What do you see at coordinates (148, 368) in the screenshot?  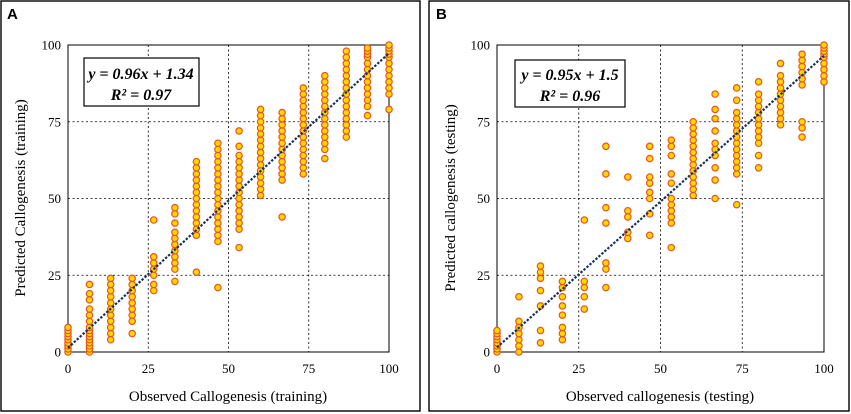 I see `panel-a-x-tick-label: 25` at bounding box center [148, 368].